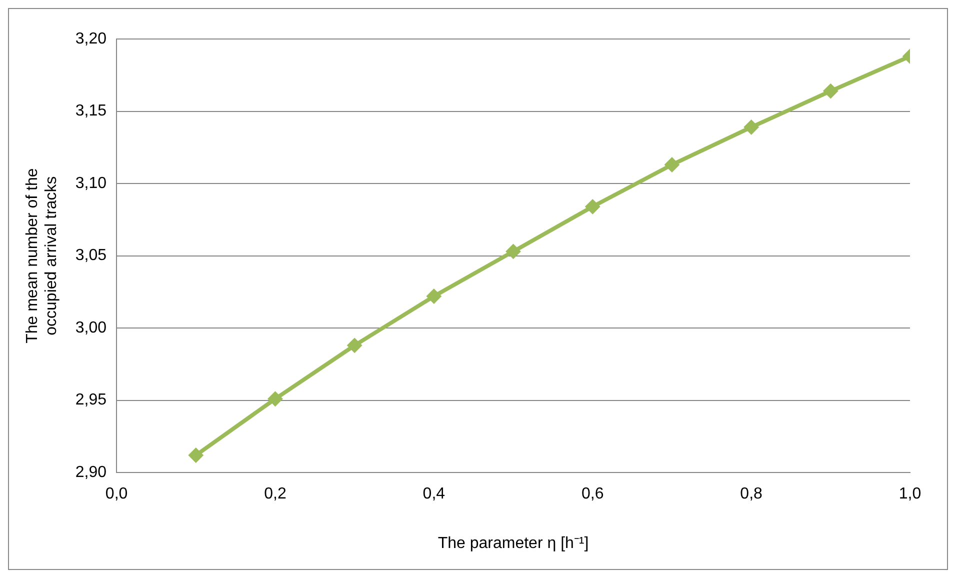  Describe the element at coordinates (91, 400) in the screenshot. I see `y-tick-label: 2,95` at that location.